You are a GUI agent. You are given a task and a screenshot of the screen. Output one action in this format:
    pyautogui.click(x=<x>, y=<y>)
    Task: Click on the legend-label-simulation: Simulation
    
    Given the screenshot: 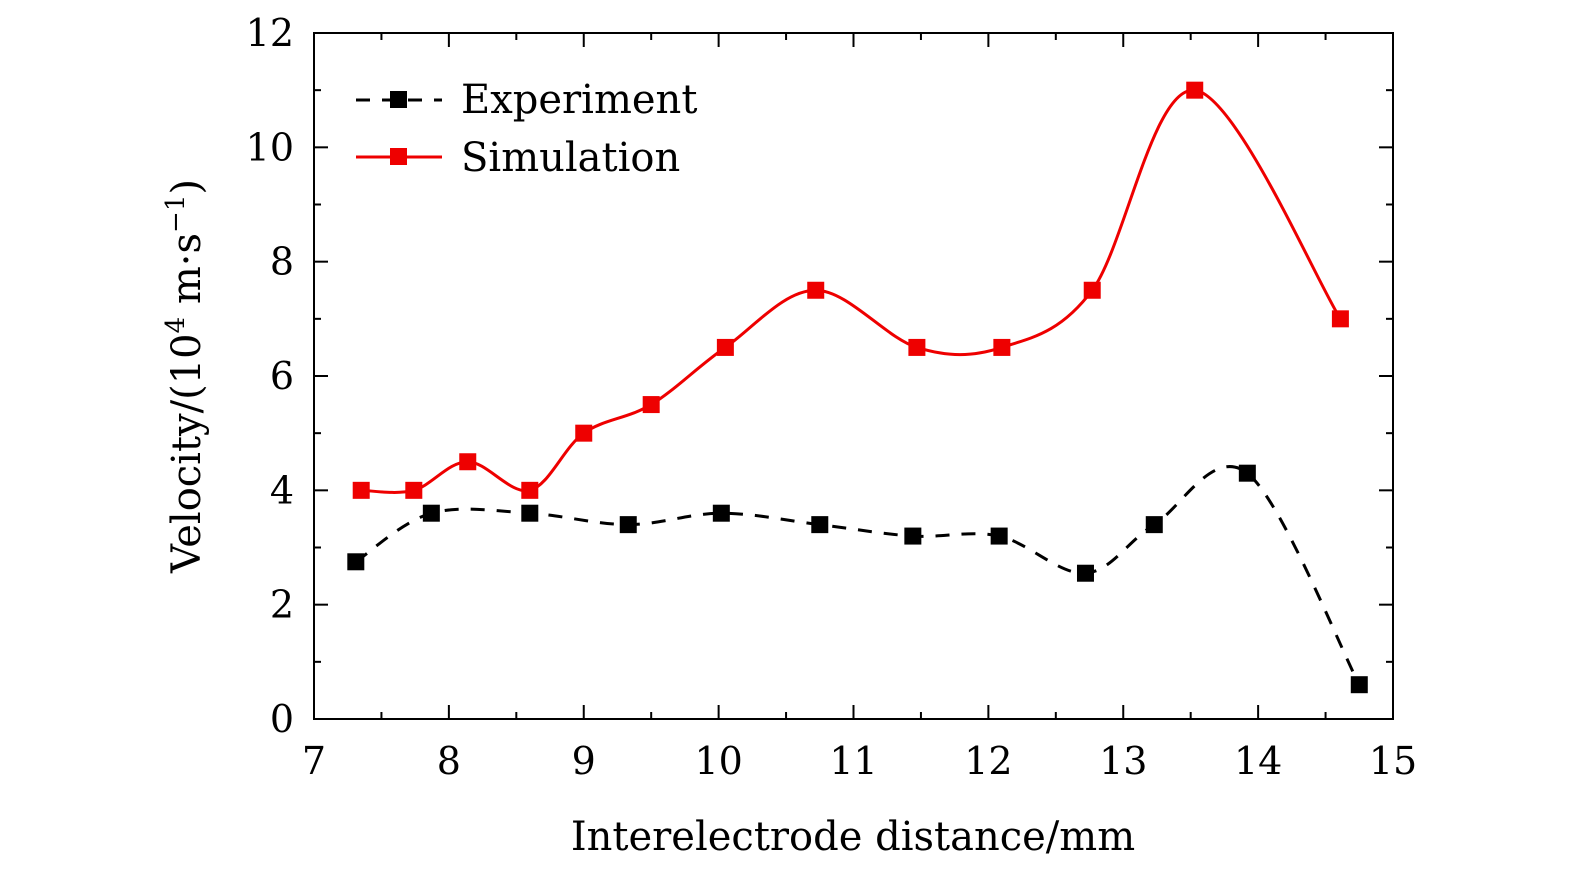 What is the action you would take?
    pyautogui.click(x=570, y=158)
    